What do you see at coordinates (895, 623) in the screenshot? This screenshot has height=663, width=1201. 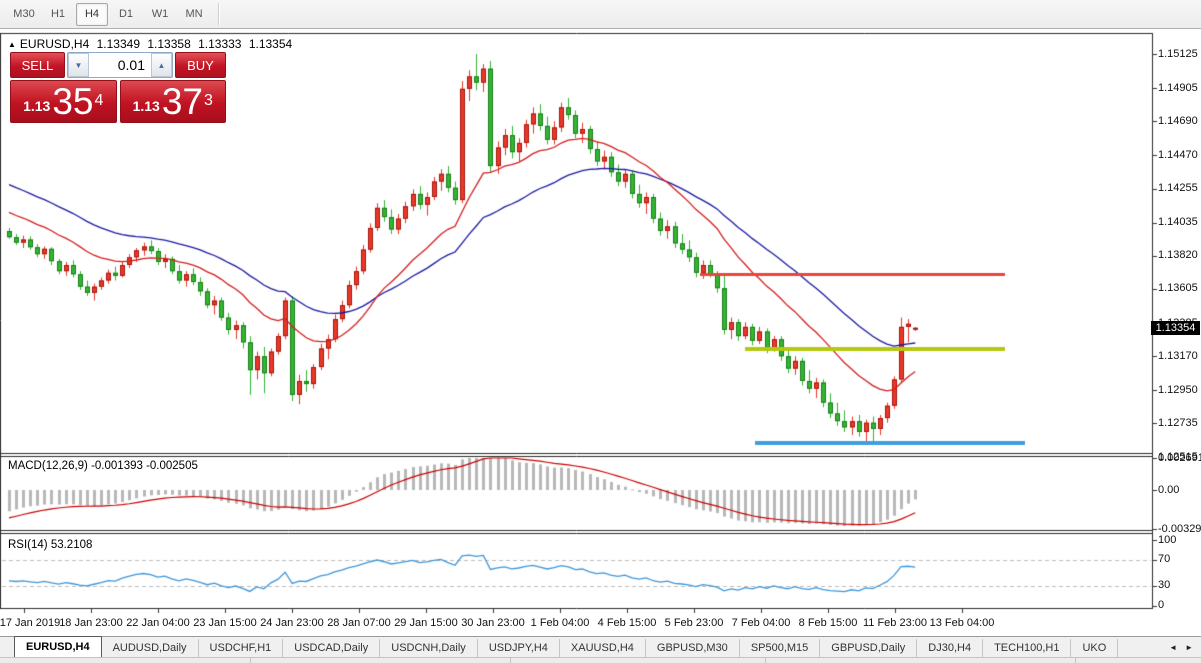 I see `date-axis-label: 11 Feb 23:00` at bounding box center [895, 623].